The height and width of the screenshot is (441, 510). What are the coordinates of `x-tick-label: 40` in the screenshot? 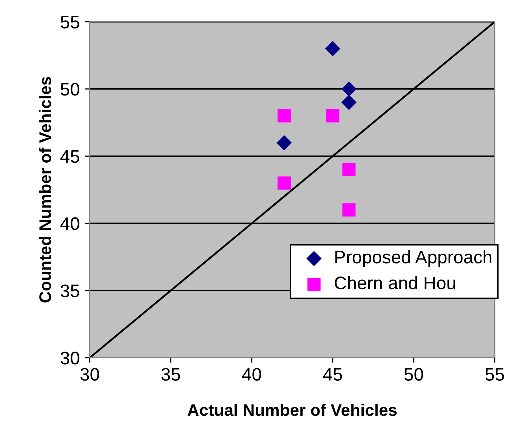 It's located at (252, 374).